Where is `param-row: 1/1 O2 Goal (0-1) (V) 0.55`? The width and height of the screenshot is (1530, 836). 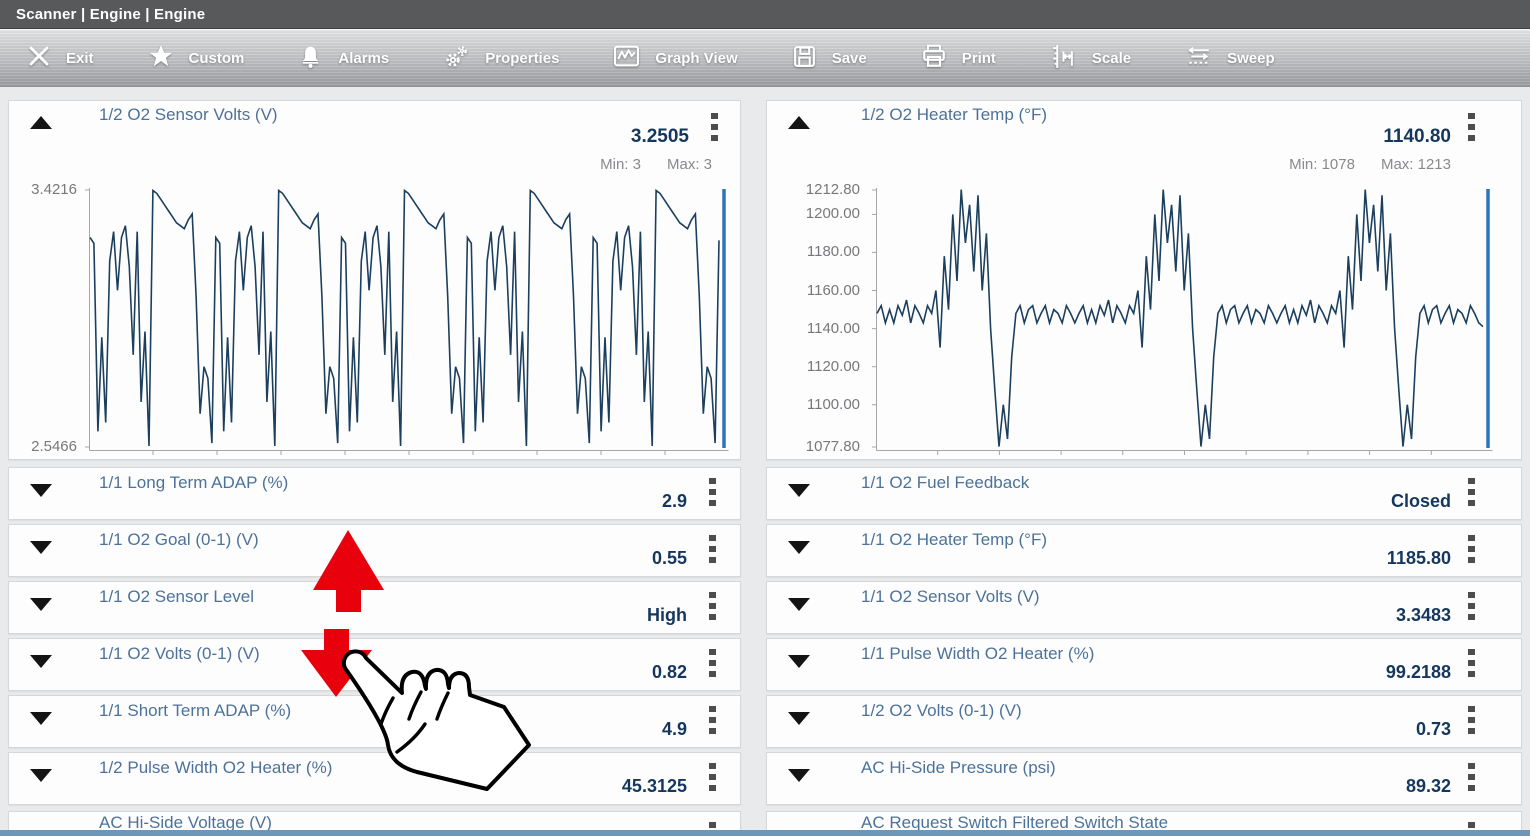 param-row: 1/1 O2 Goal (0-1) (V) 0.55 is located at coordinates (374, 550).